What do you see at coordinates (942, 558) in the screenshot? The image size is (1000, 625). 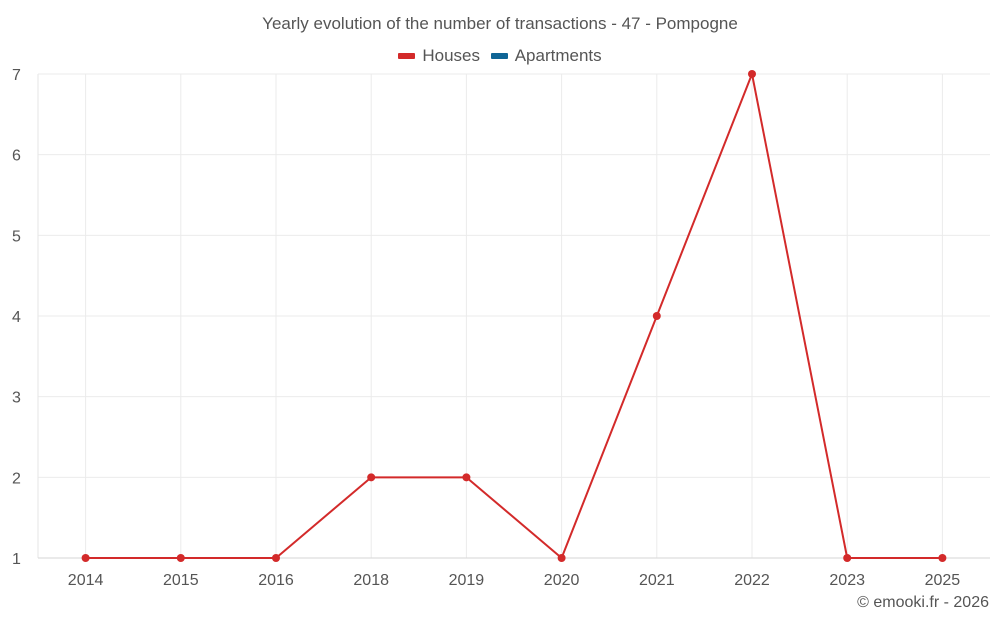 I see `data-point-houses-2025` at bounding box center [942, 558].